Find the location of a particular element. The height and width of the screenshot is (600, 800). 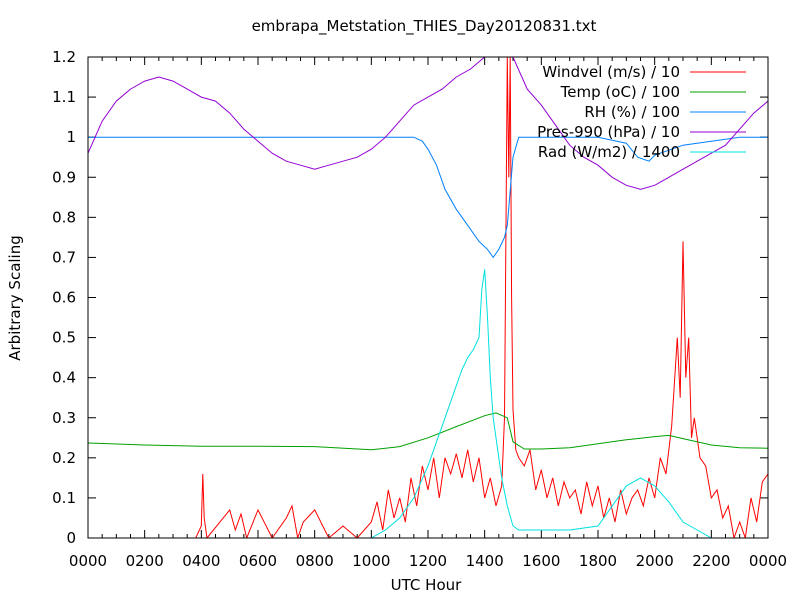

x-tick-label: 0200 is located at coordinates (145, 561).